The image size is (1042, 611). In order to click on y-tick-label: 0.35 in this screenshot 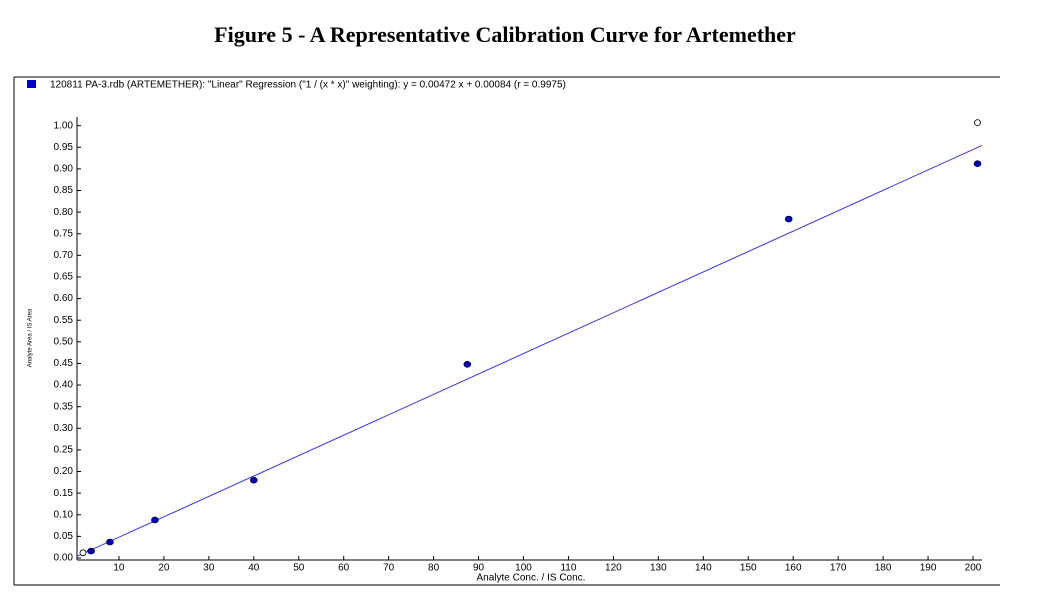, I will do `click(64, 406)`.